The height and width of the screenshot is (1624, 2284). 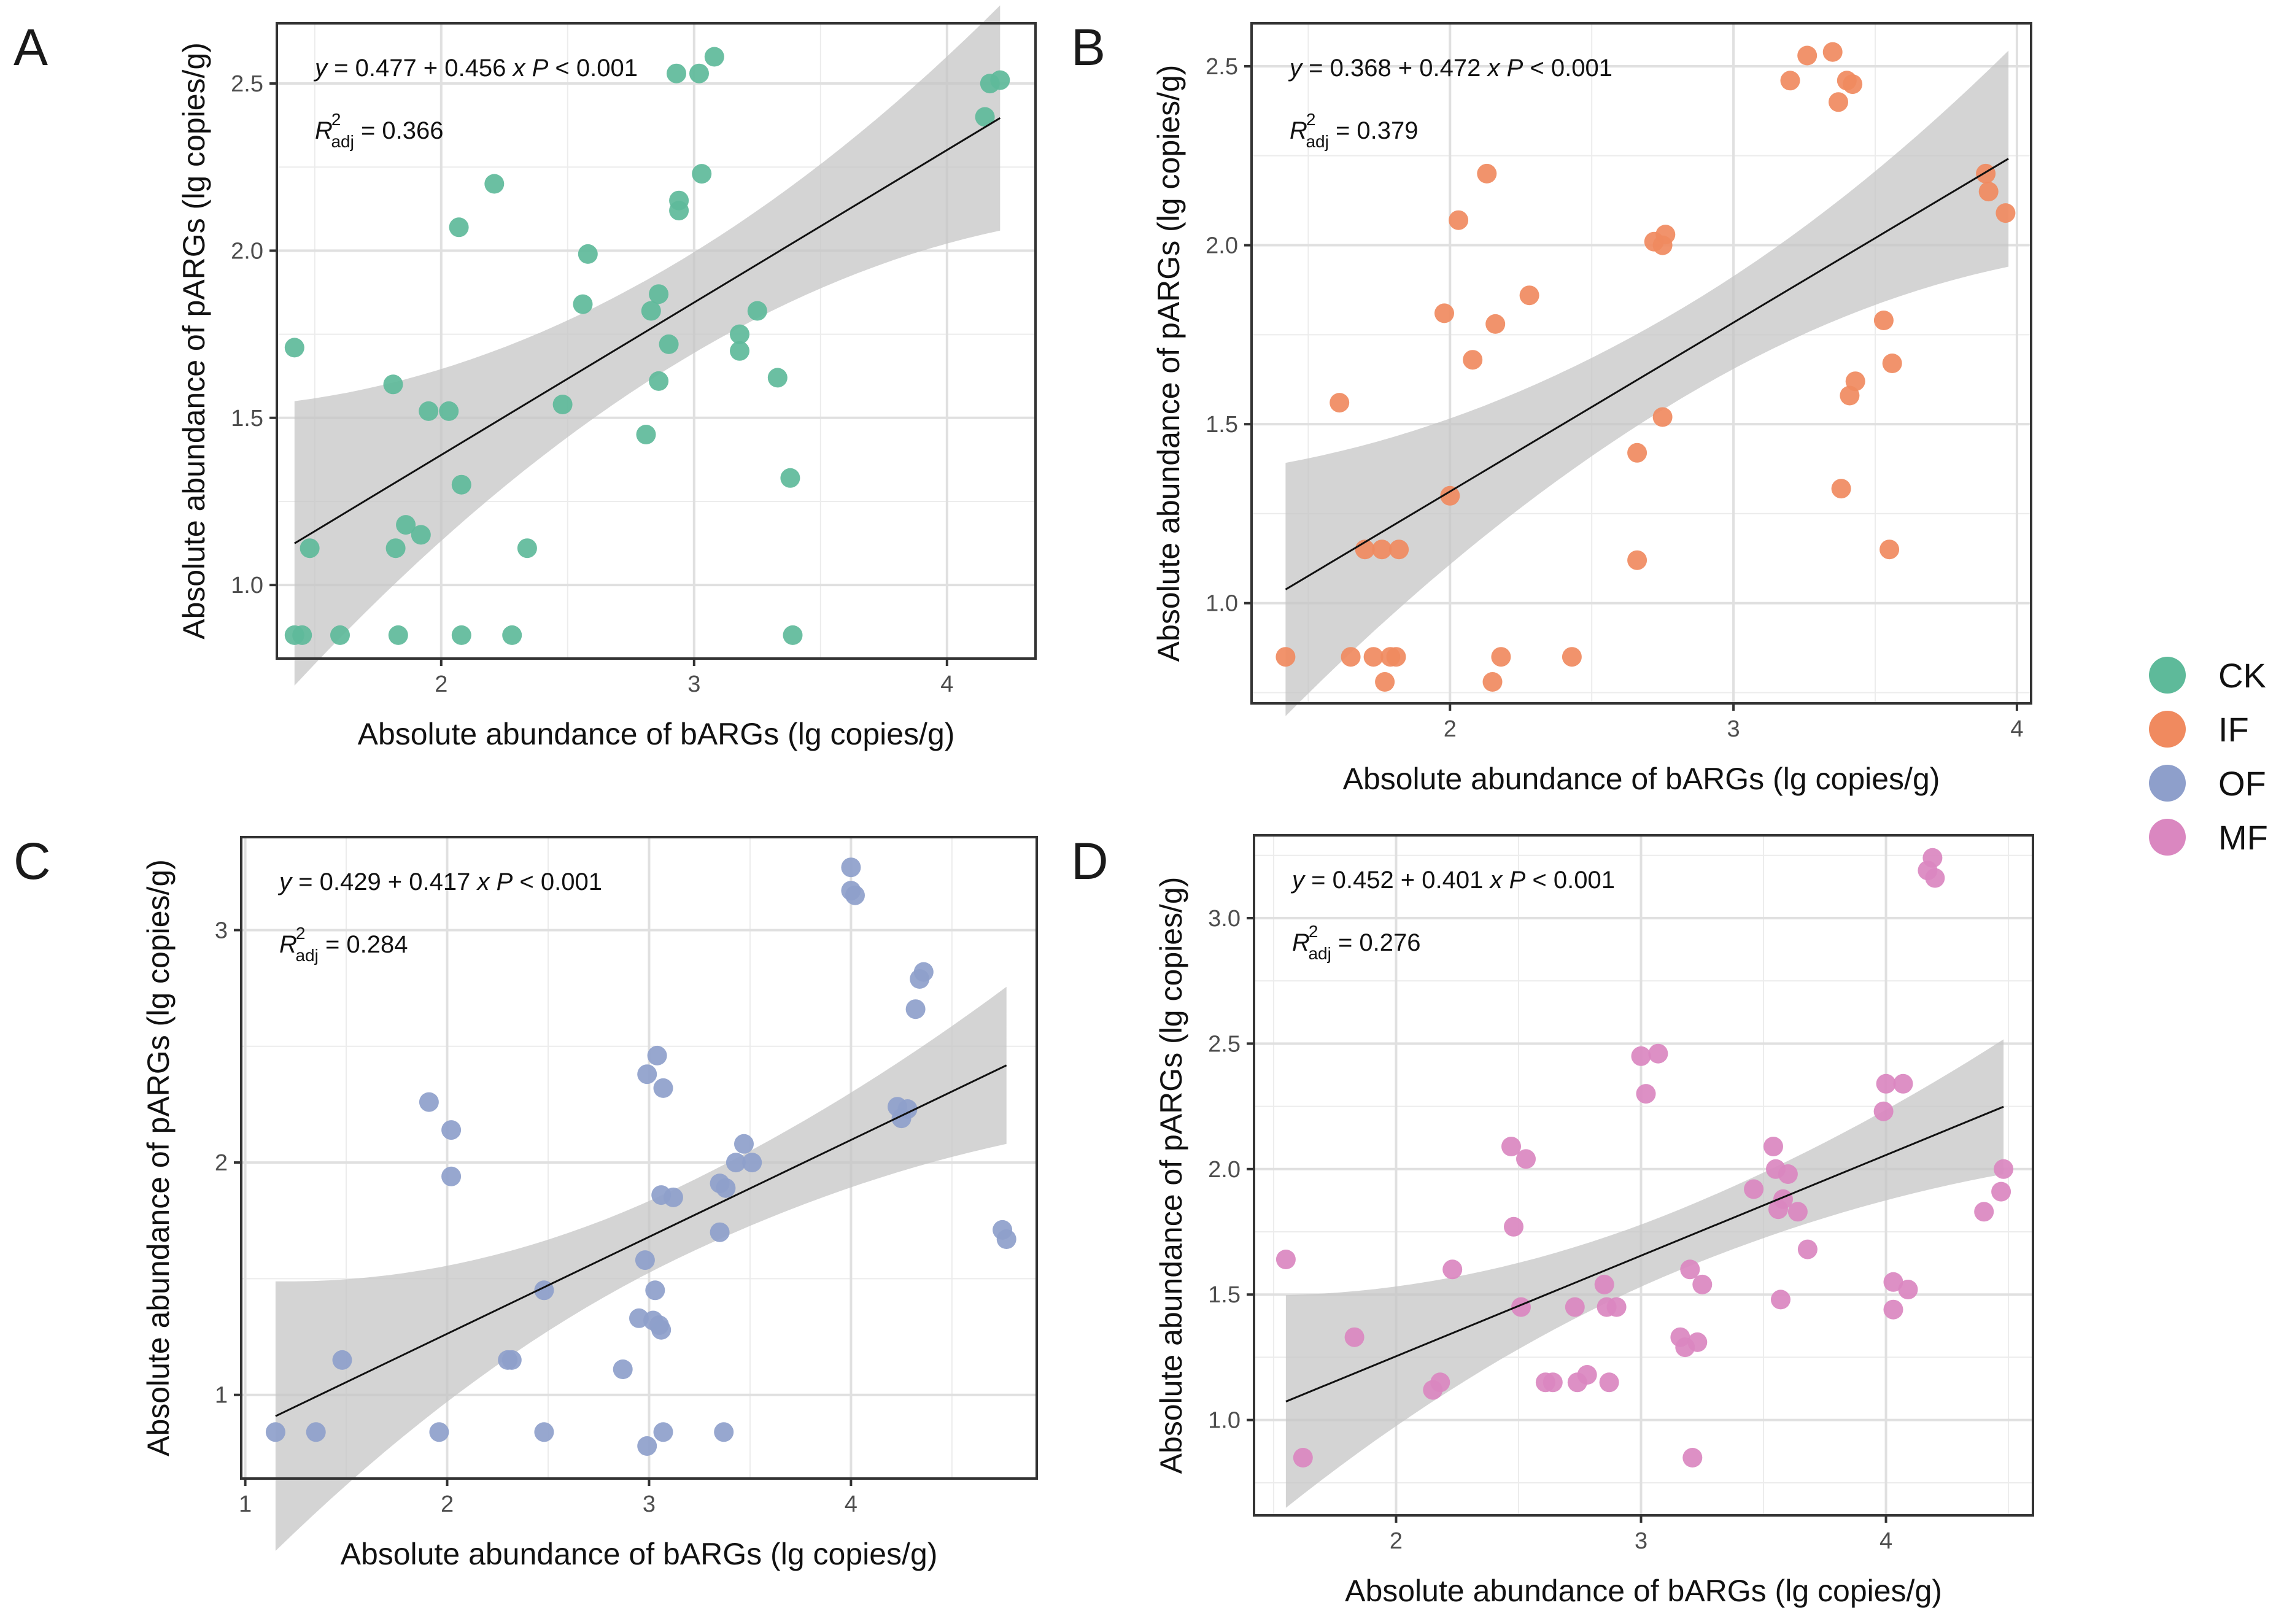 I want to click on legend-label-if: IF, so click(x=2233, y=729).